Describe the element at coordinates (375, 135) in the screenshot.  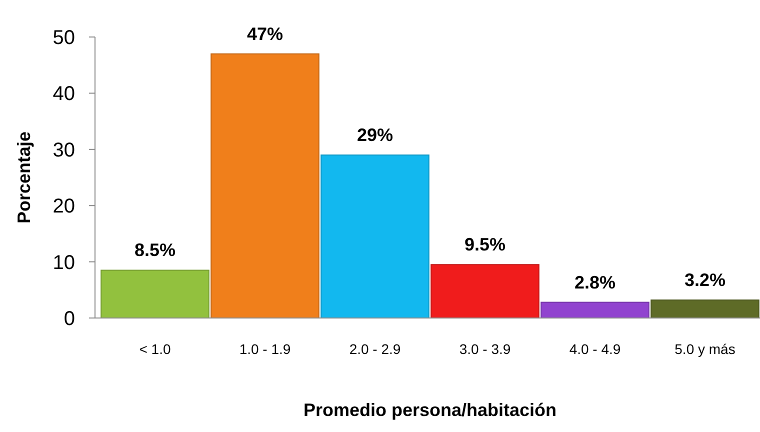
I see `data-label: 29%` at that location.